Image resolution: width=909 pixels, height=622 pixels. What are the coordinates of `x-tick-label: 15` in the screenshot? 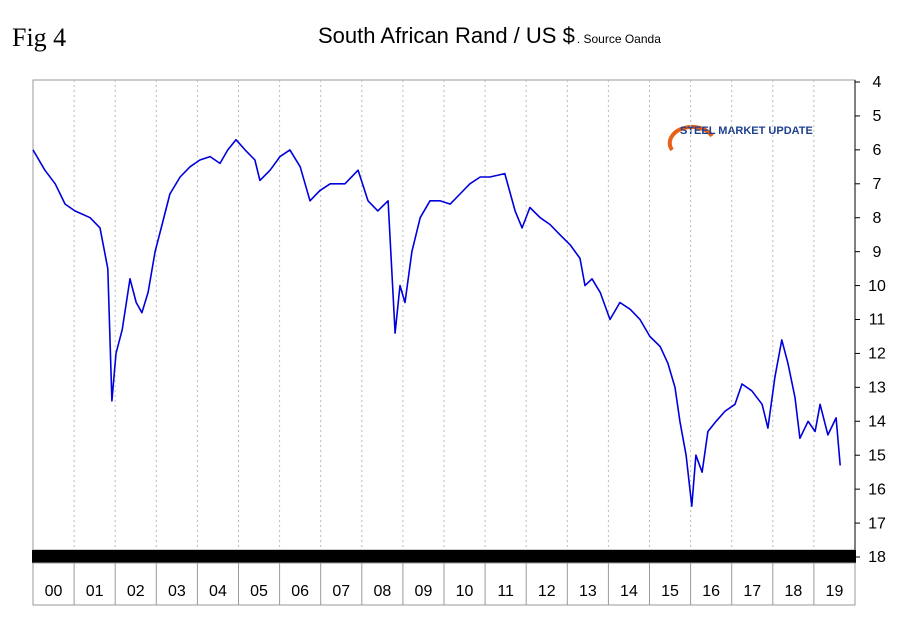 It's located at (670, 591).